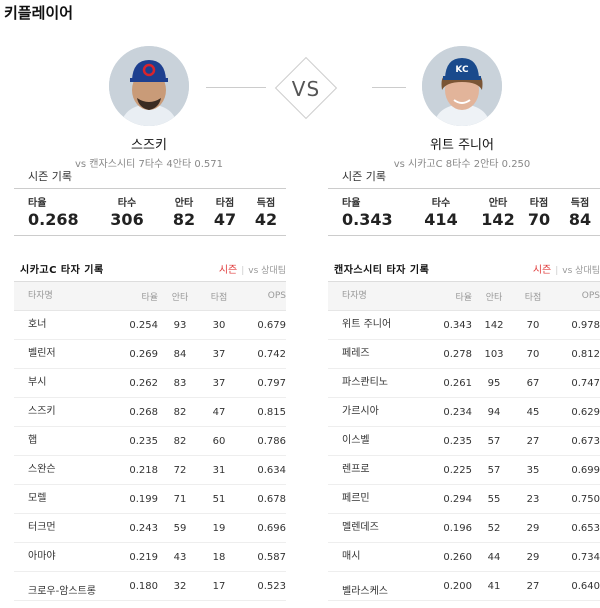 The image size is (600, 608). Describe the element at coordinates (33, 440) in the screenshot. I see `table-cell: 햅` at that location.